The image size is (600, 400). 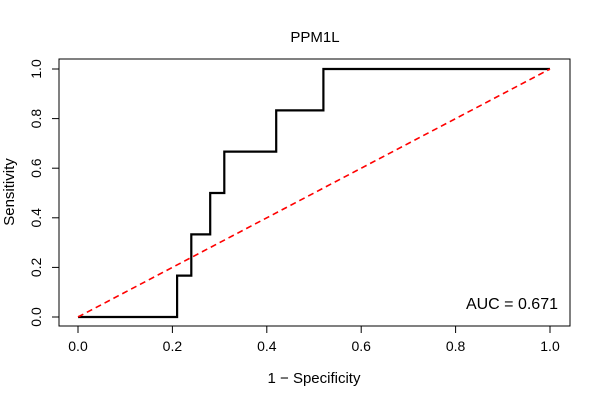 I want to click on y-axis: 0.0 0.2 0.4 0.6 0.8 1.0, so click(x=44, y=193).